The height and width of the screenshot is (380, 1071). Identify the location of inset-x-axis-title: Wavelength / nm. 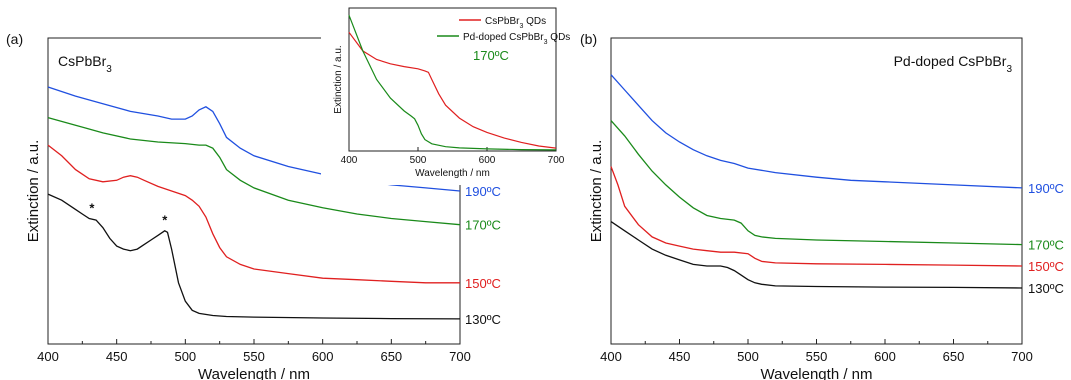
(452, 173).